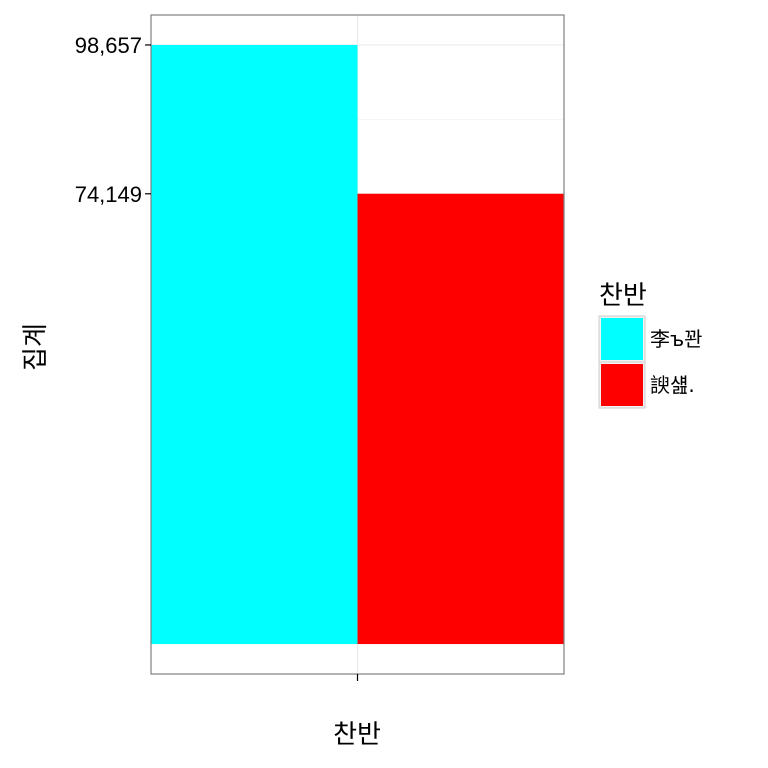 The height and width of the screenshot is (768, 768). I want to click on y-axis-title: 집계, so click(36, 347).